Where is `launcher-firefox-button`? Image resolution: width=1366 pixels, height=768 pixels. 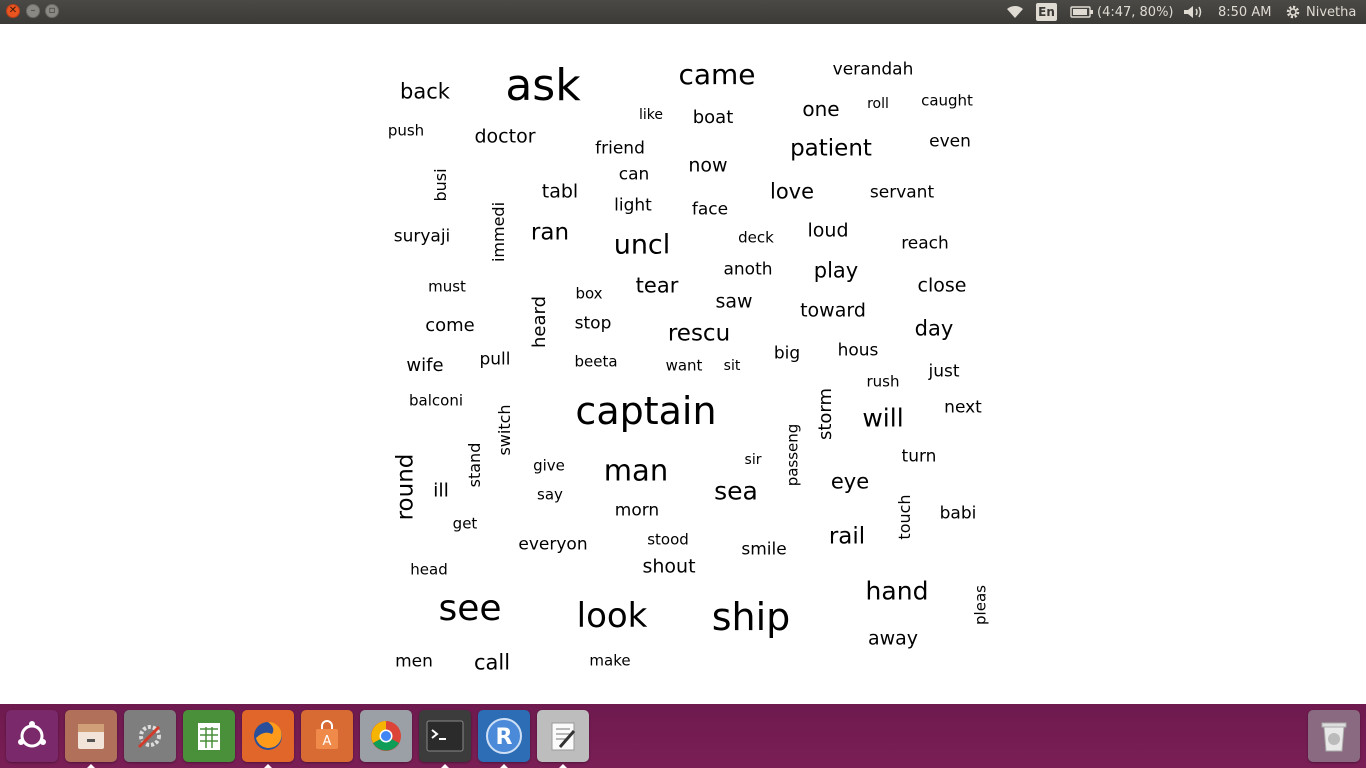 launcher-firefox-button is located at coordinates (268, 736).